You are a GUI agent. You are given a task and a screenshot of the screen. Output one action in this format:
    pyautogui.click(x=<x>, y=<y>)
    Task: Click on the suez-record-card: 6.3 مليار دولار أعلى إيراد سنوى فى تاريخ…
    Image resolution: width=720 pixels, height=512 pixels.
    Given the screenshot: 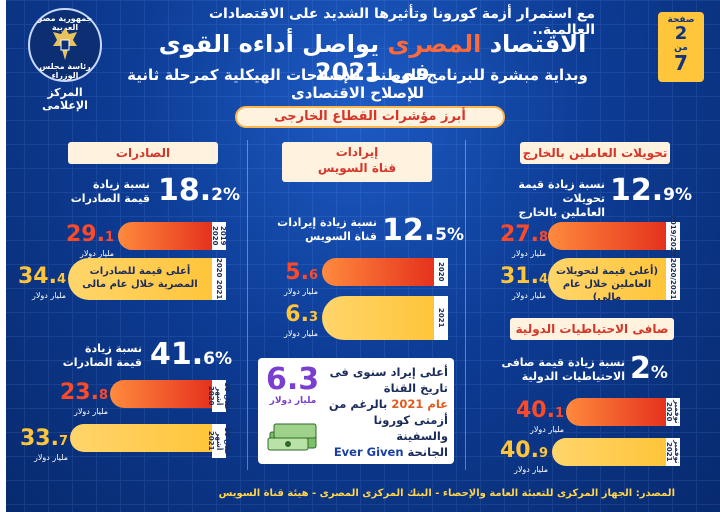 What is the action you would take?
    pyautogui.click(x=356, y=411)
    